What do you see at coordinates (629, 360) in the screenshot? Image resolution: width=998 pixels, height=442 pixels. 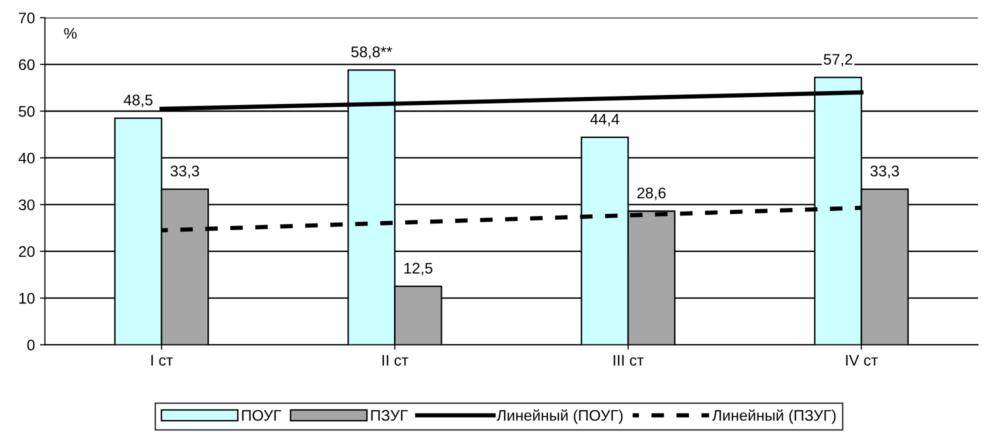 I see `x-tick-label: III ст` at bounding box center [629, 360].